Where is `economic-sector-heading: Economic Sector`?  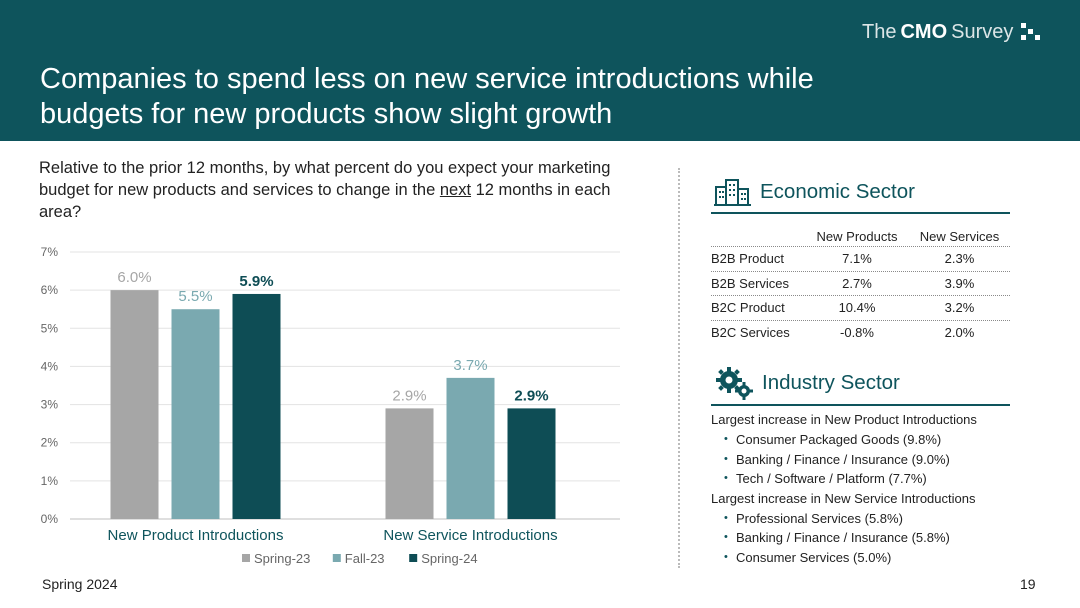 economic-sector-heading: Economic Sector is located at coordinates (814, 192).